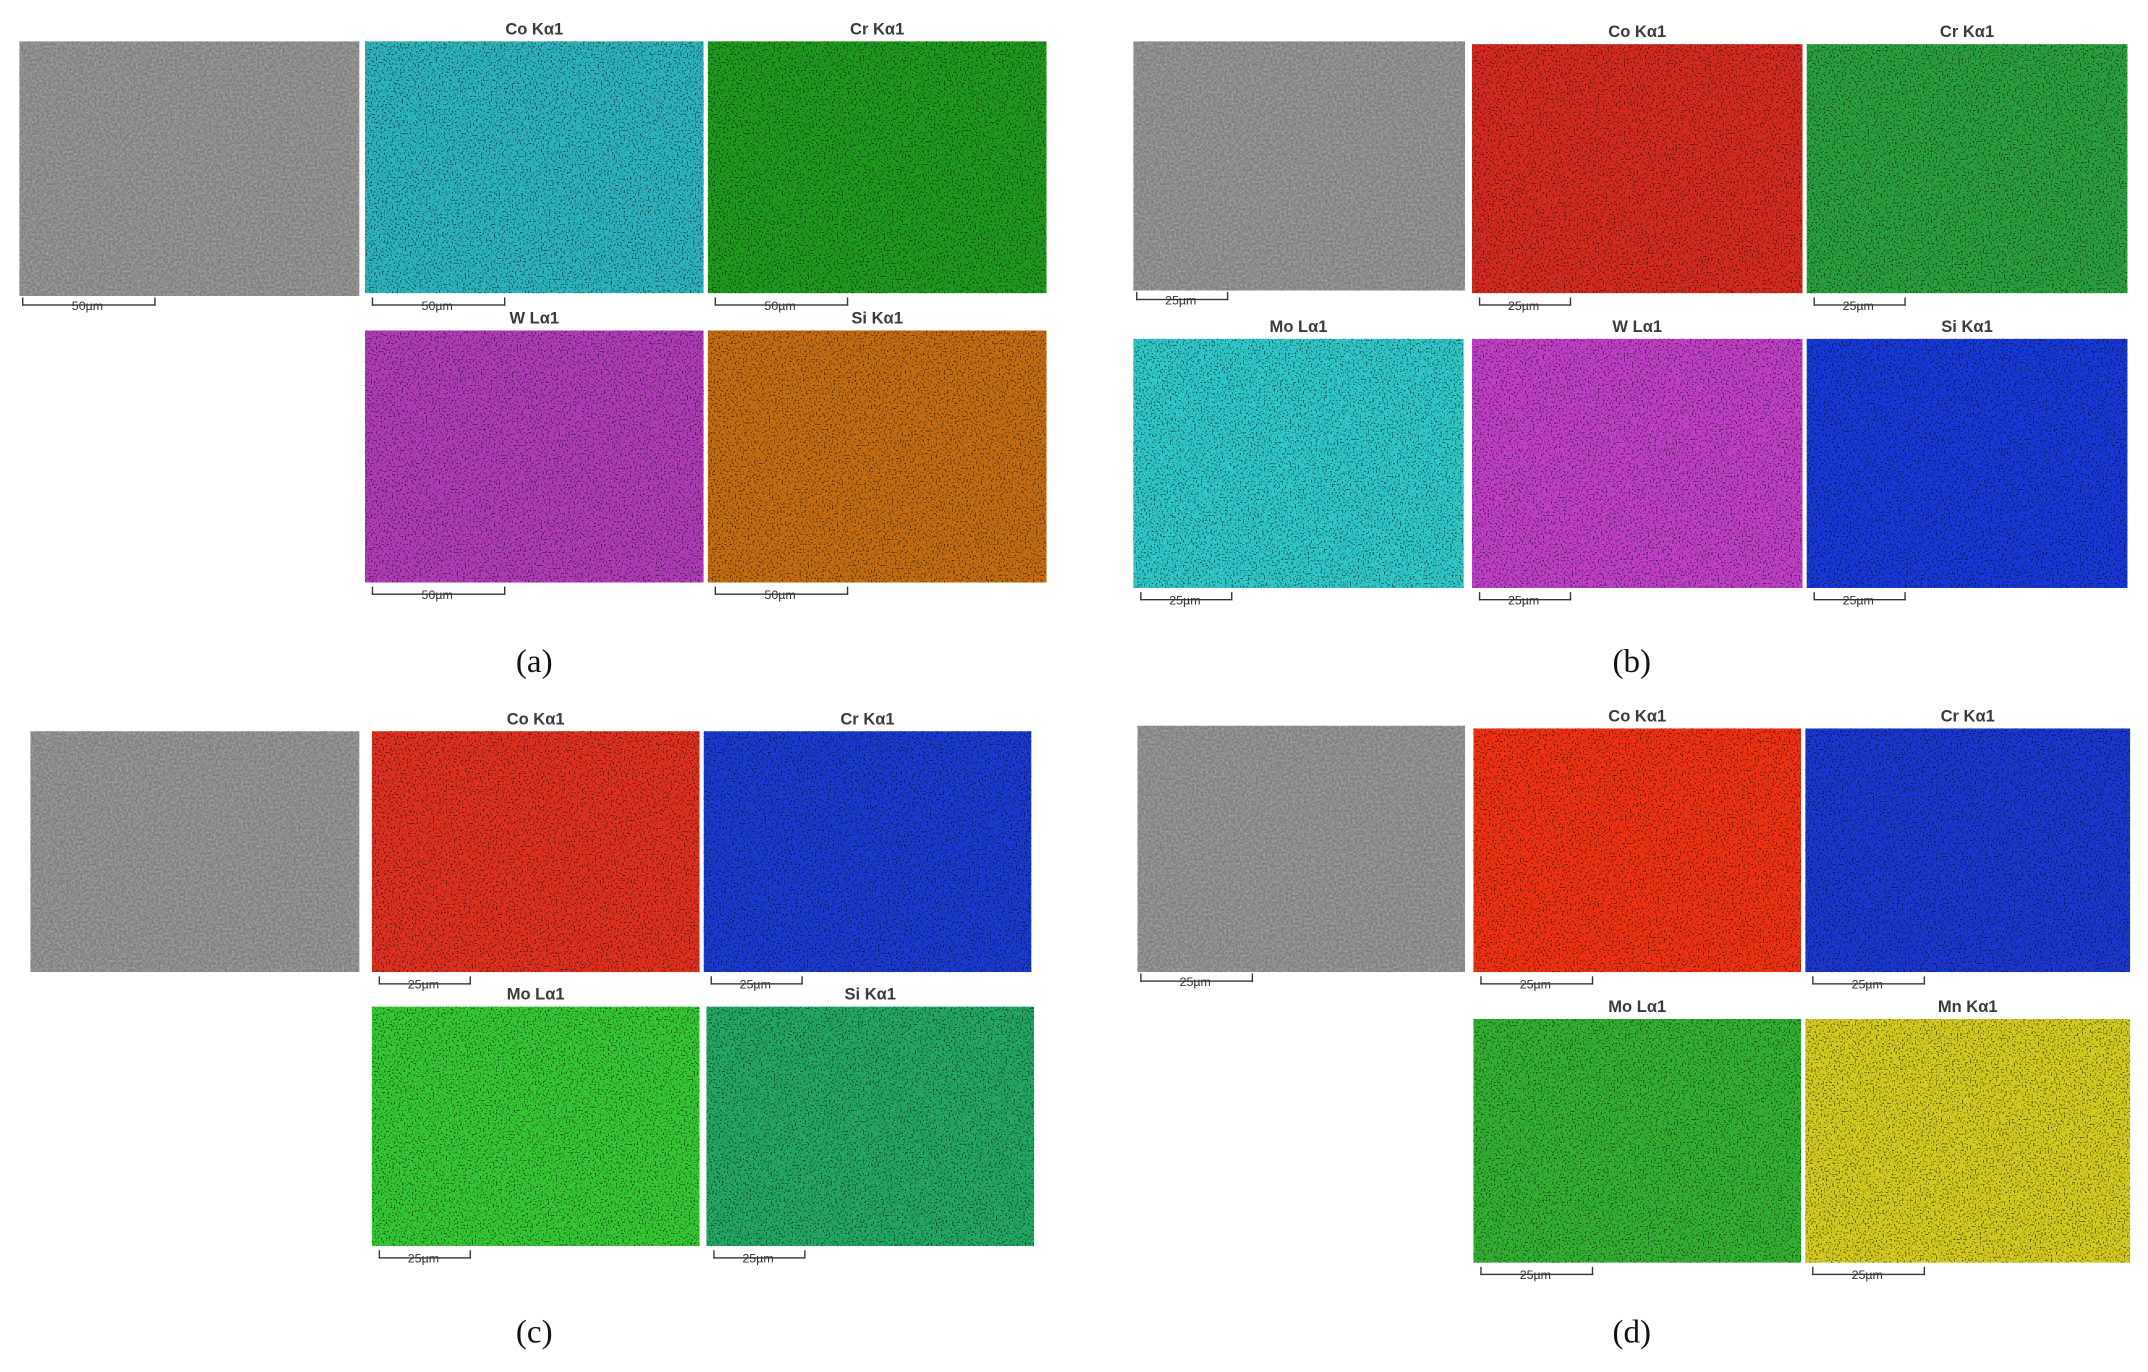 Image resolution: width=2148 pixels, height=1372 pixels. What do you see at coordinates (534, 662) in the screenshot?
I see `panel-caption: (a)` at bounding box center [534, 662].